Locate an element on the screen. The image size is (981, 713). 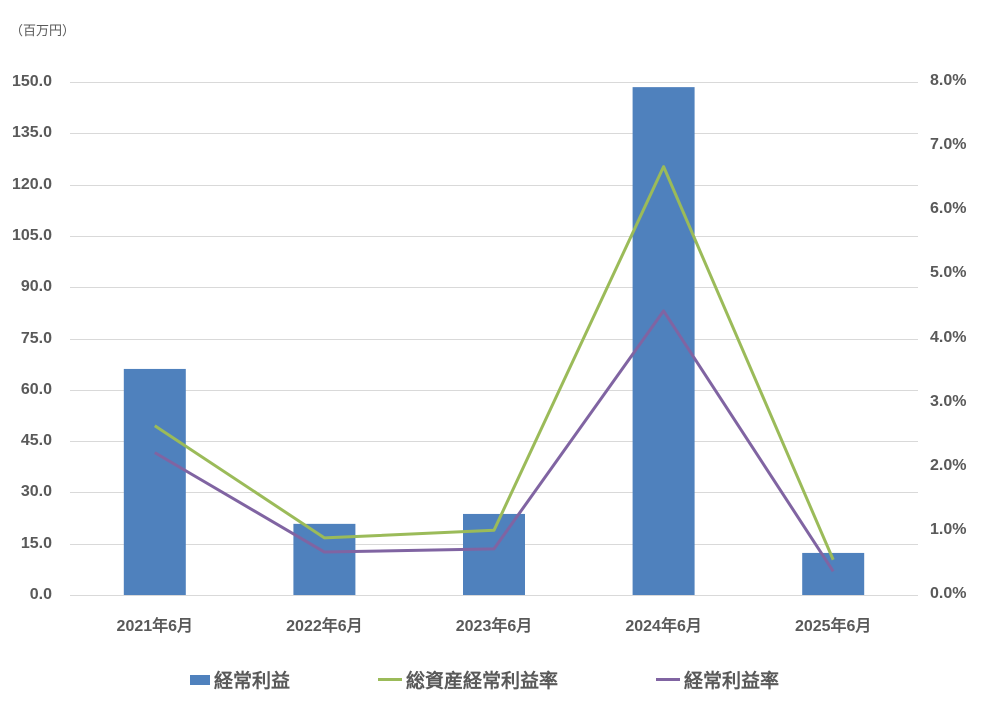
legend-item-keijo-rieki: 経常利益 is located at coordinates (240, 679).